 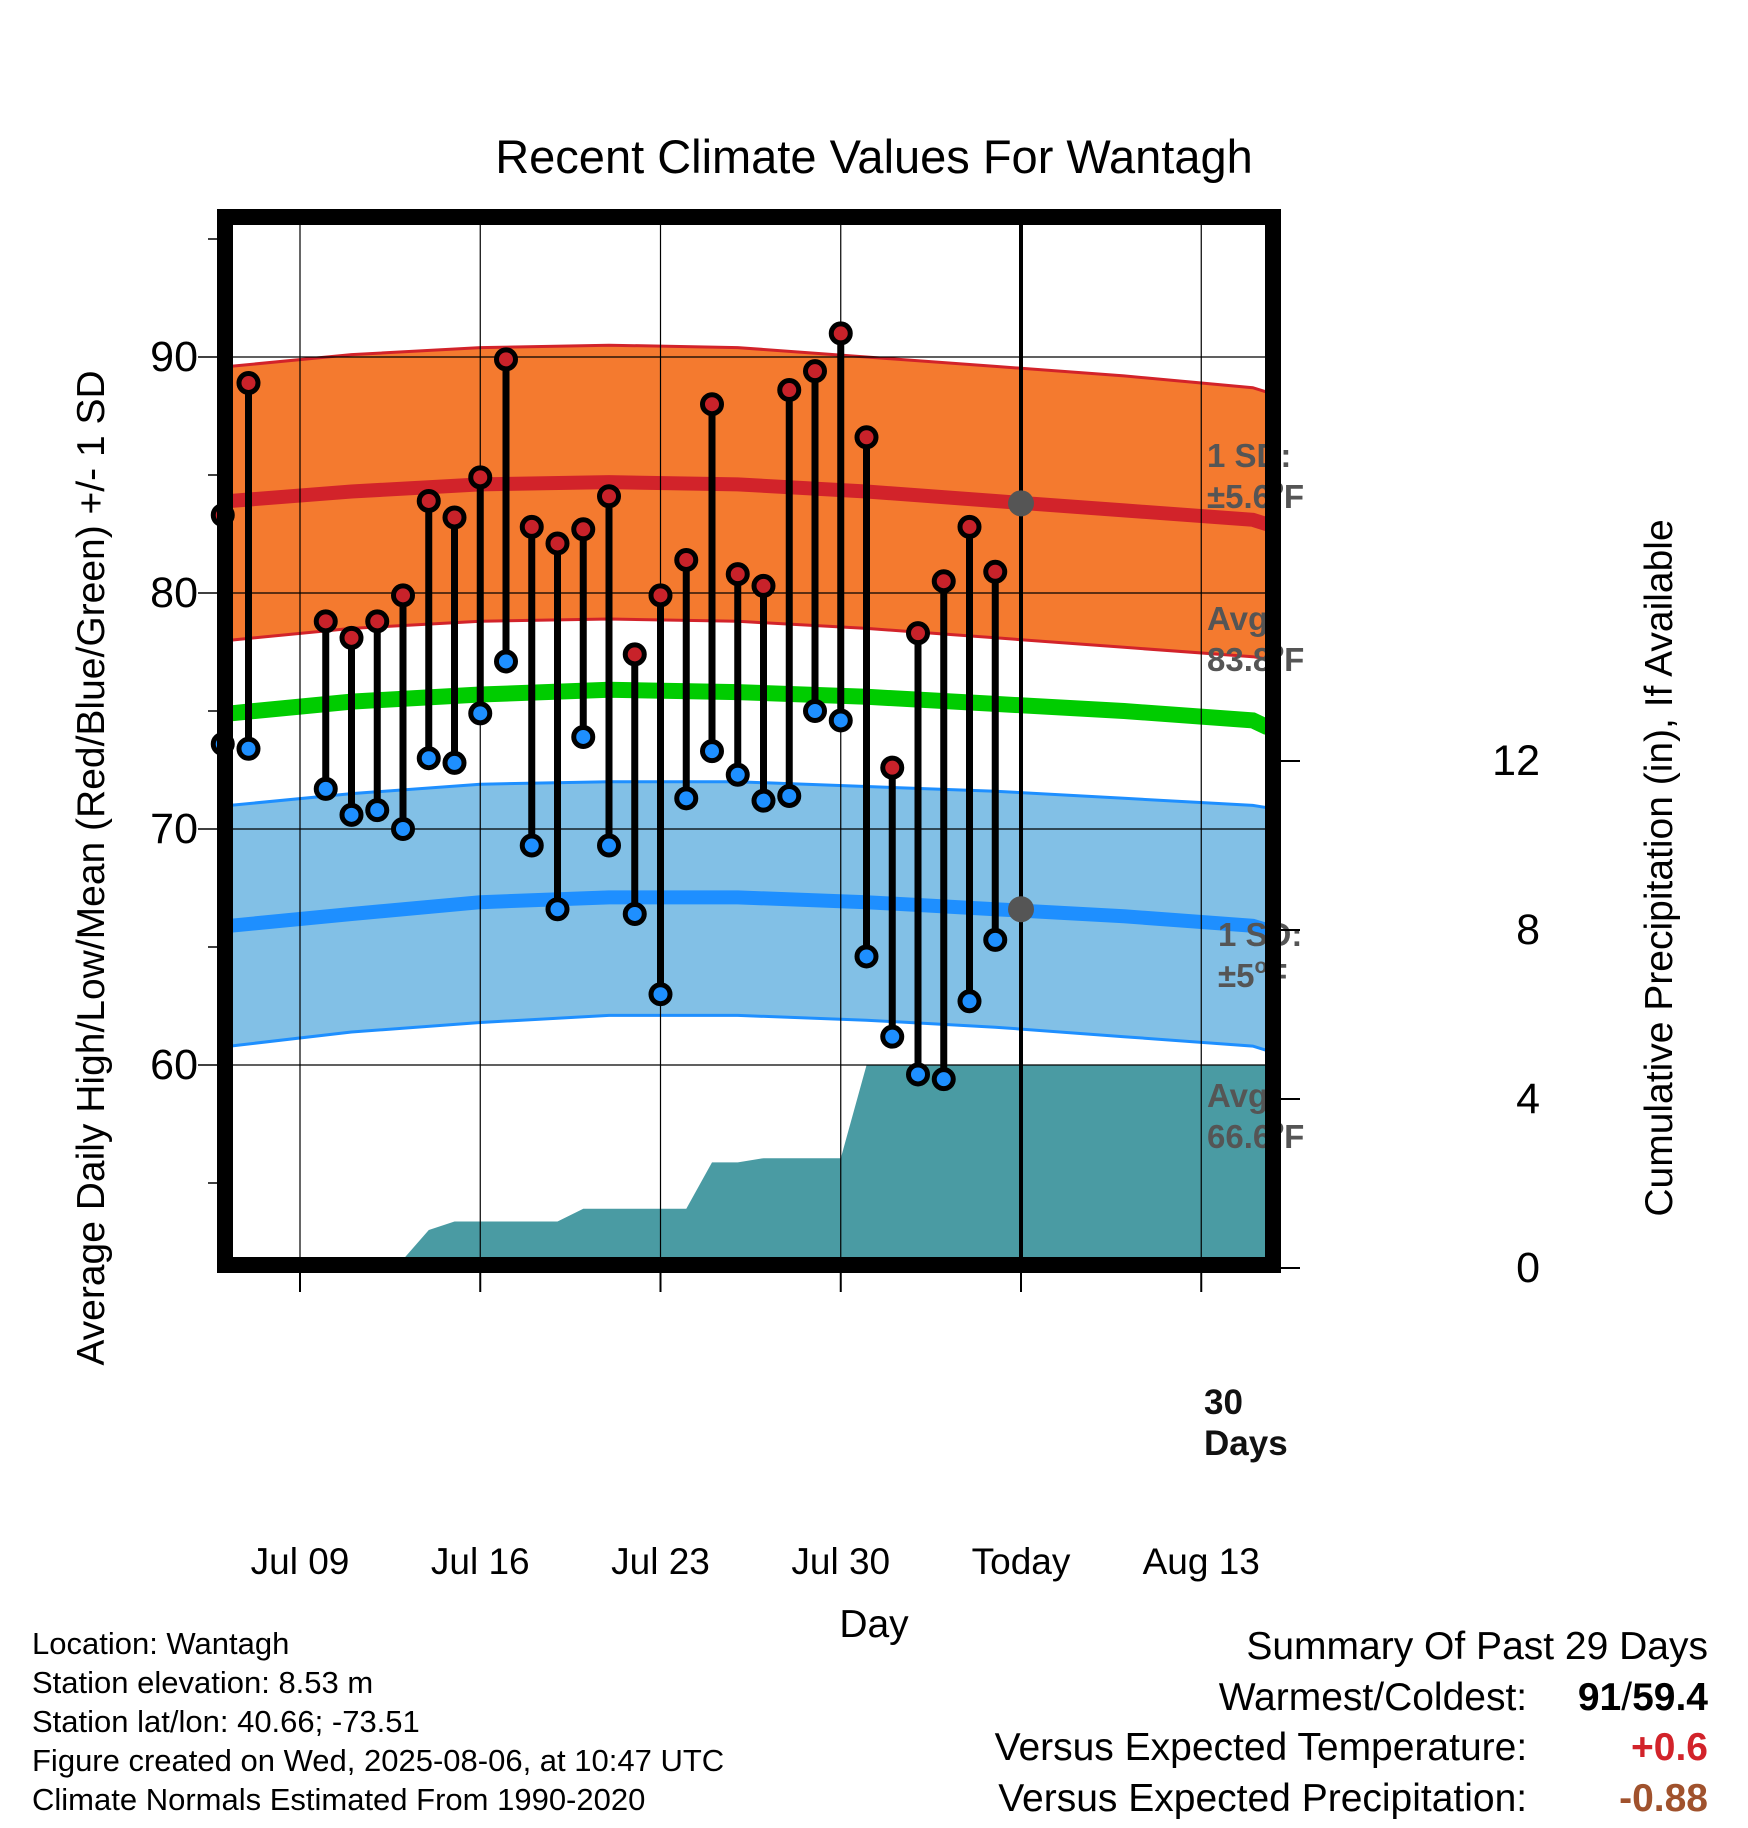 I want to click on y-tick-label: 90, so click(x=174, y=357).